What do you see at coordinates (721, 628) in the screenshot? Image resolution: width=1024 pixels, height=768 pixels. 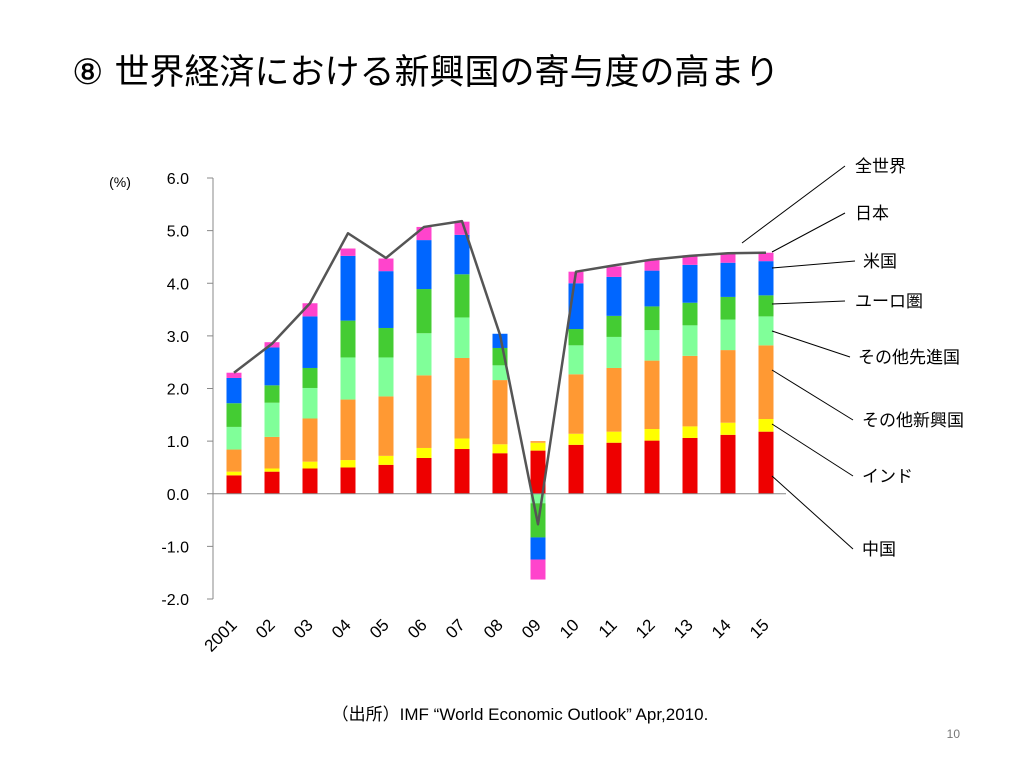 I see `x-tick-label: 14` at bounding box center [721, 628].